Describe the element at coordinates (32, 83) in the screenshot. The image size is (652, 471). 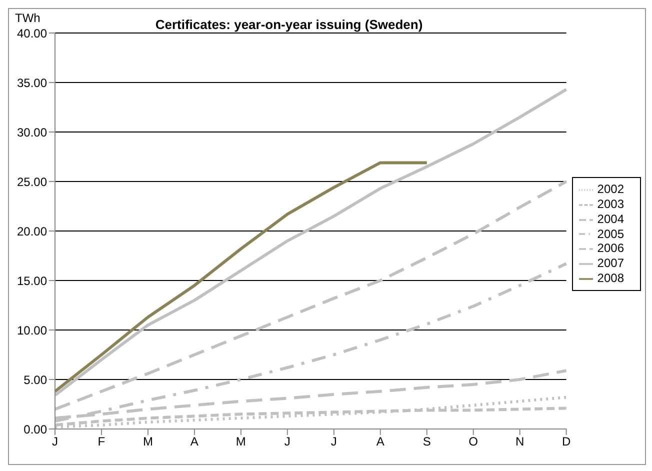
I see `y-tick-label: 35.00` at that location.